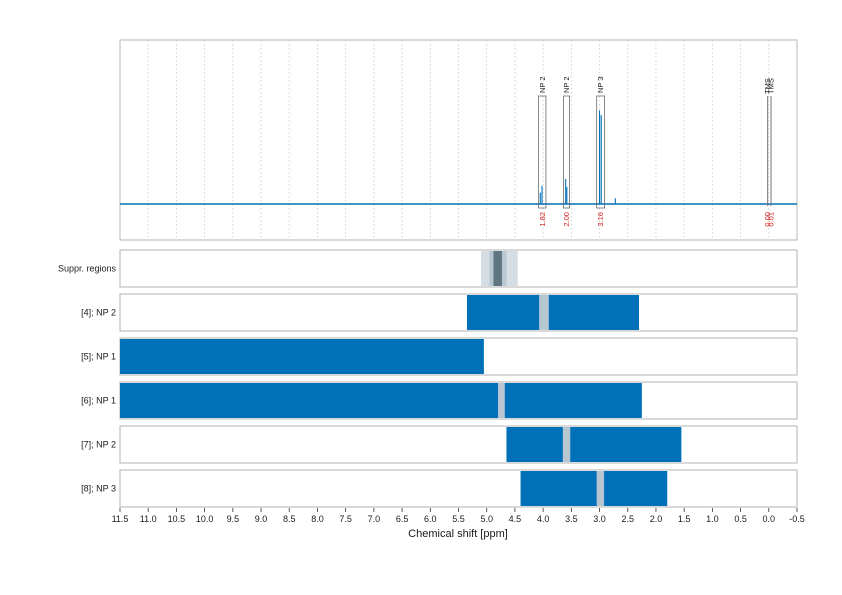  I want to click on row-label: [4]; NP 2, so click(98, 313).